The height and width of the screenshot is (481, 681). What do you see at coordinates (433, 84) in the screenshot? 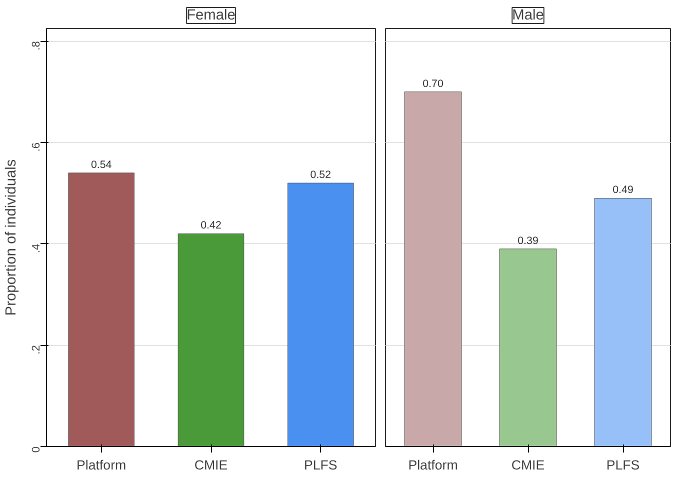
I see `data-label: 0.70` at bounding box center [433, 84].